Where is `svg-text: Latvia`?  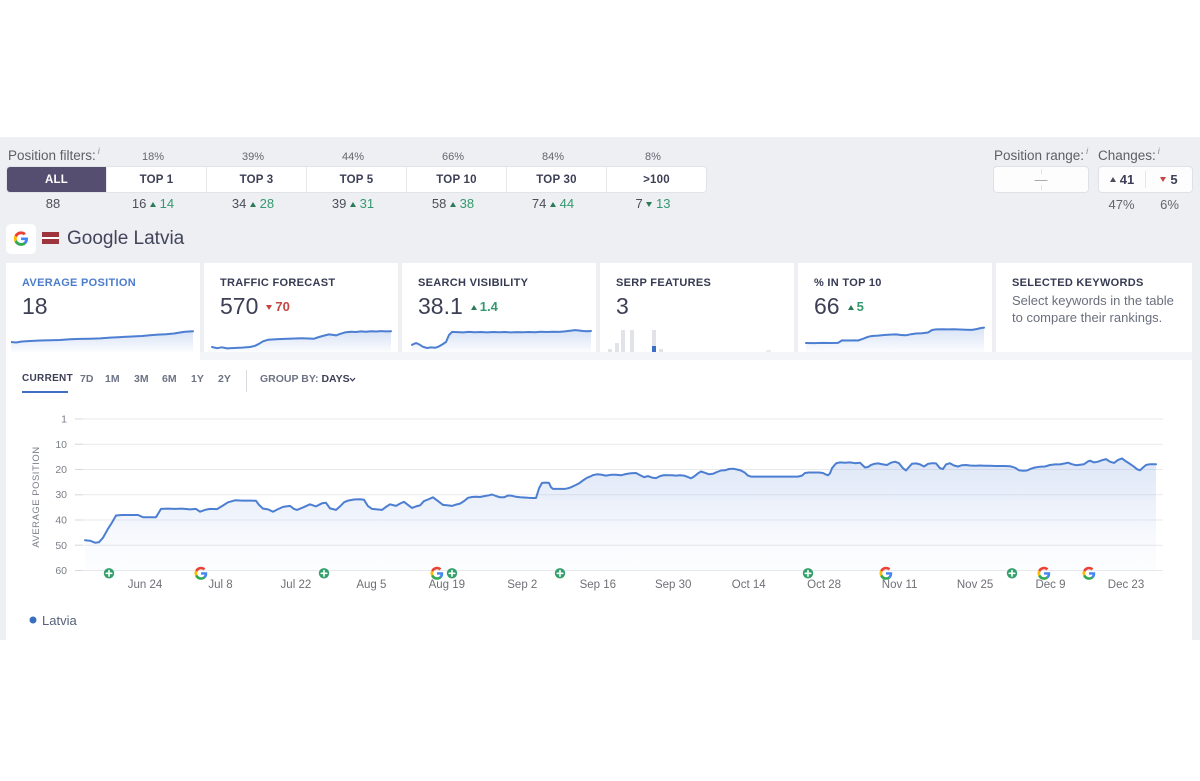
svg-text: Latvia is located at coordinates (59, 620).